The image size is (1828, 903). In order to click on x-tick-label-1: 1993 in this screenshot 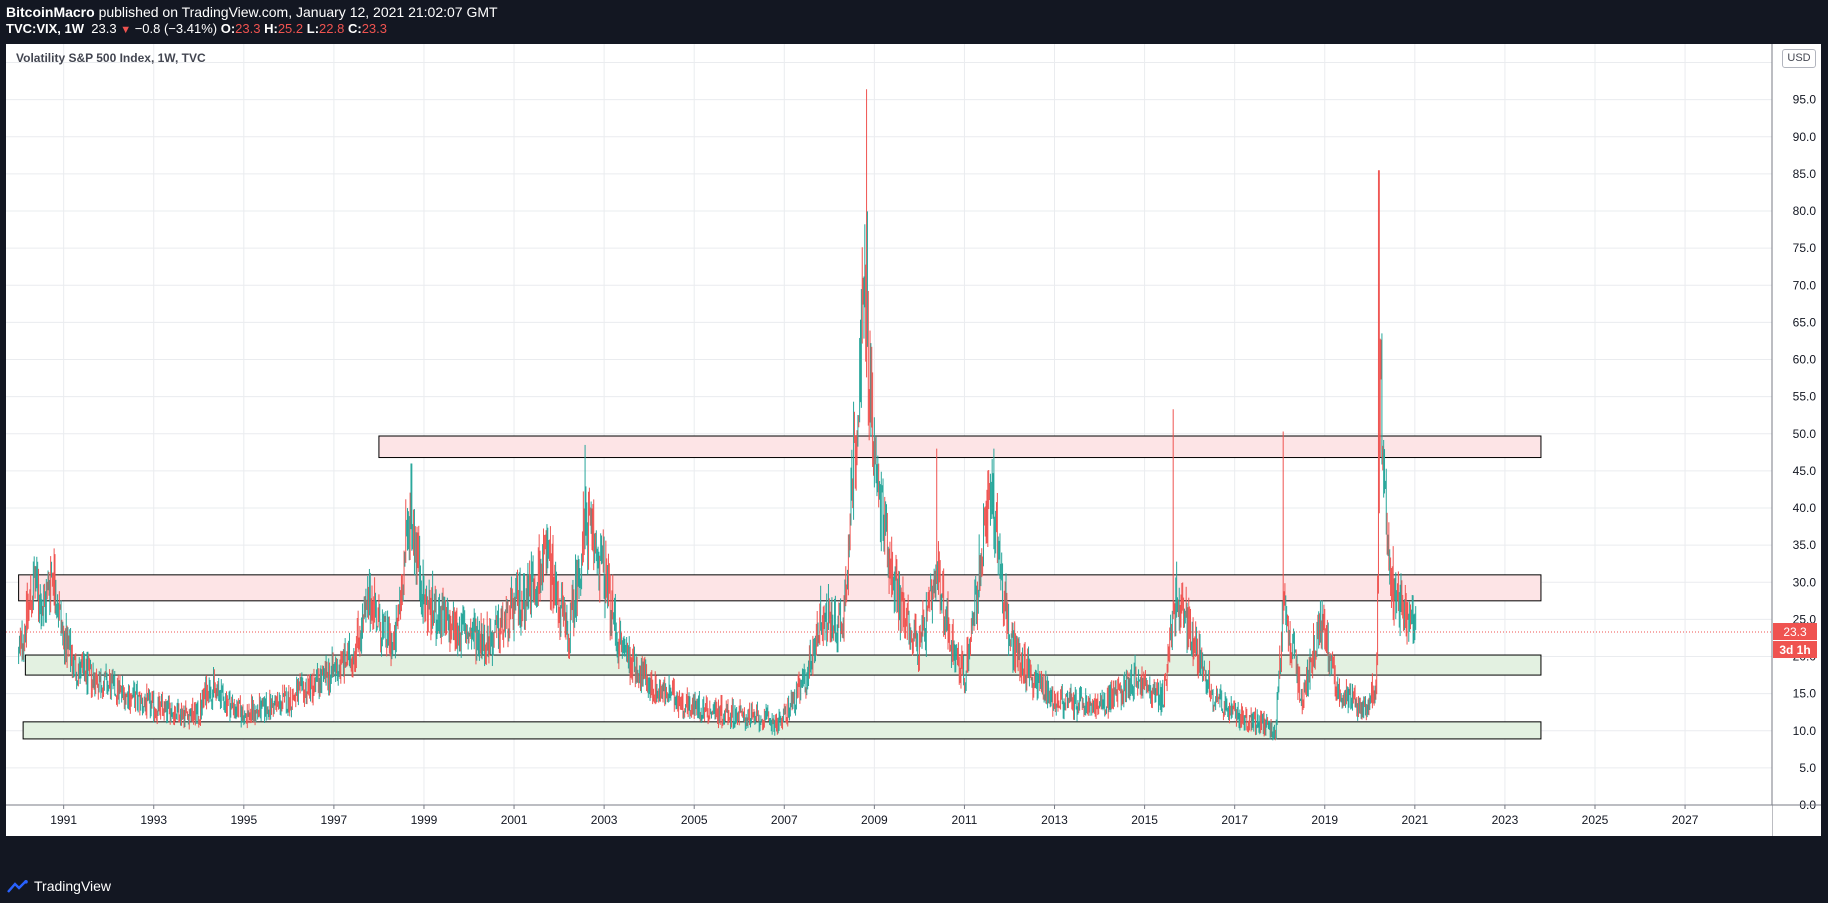, I will do `click(153, 820)`.